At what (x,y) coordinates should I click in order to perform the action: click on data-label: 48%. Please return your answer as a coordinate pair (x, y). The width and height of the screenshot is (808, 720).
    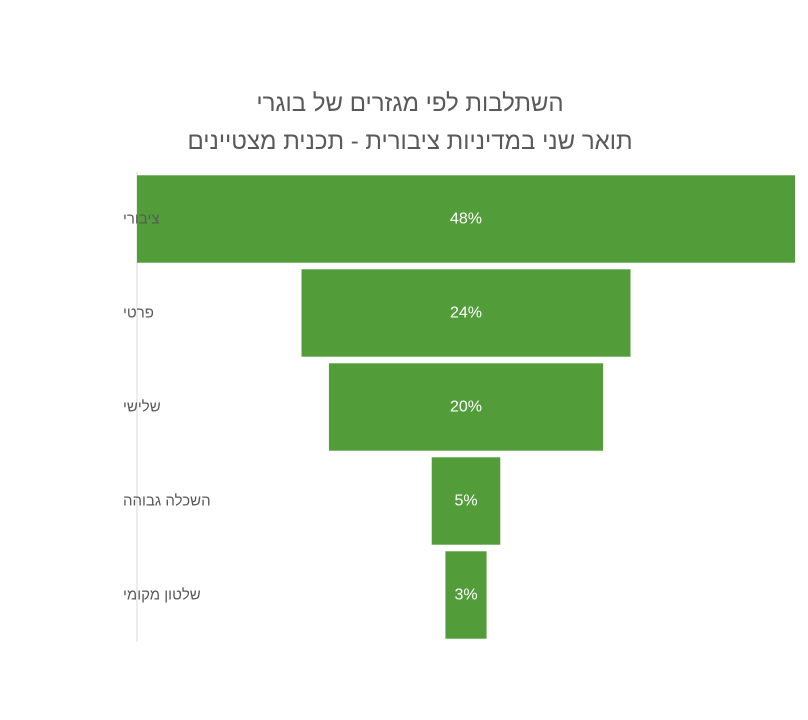
    Looking at the image, I should click on (466, 219).